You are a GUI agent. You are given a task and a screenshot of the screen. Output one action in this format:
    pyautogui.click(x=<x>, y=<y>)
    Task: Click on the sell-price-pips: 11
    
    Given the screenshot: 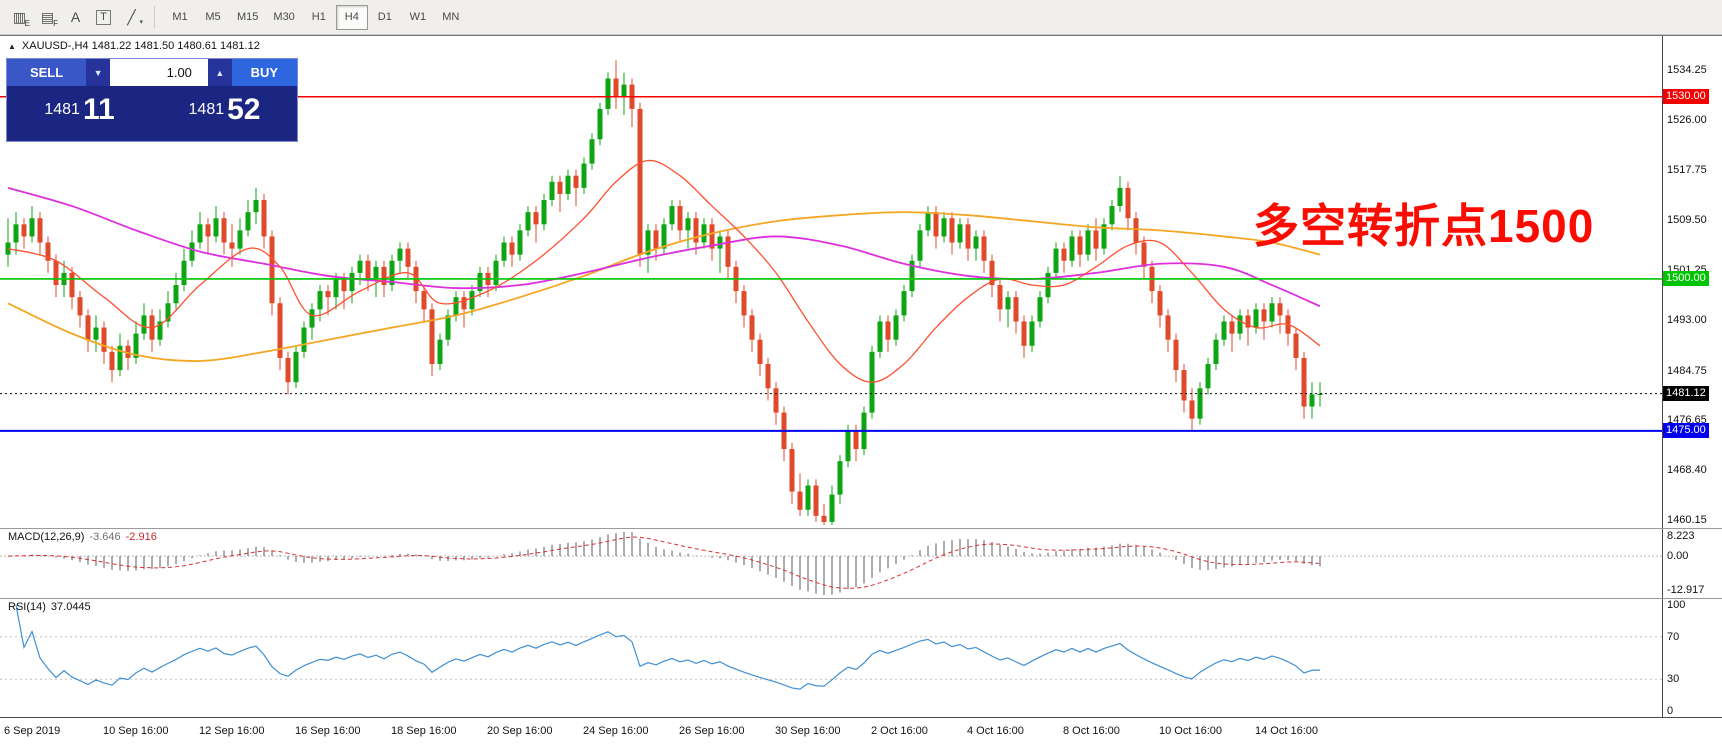 What is the action you would take?
    pyautogui.click(x=98, y=109)
    